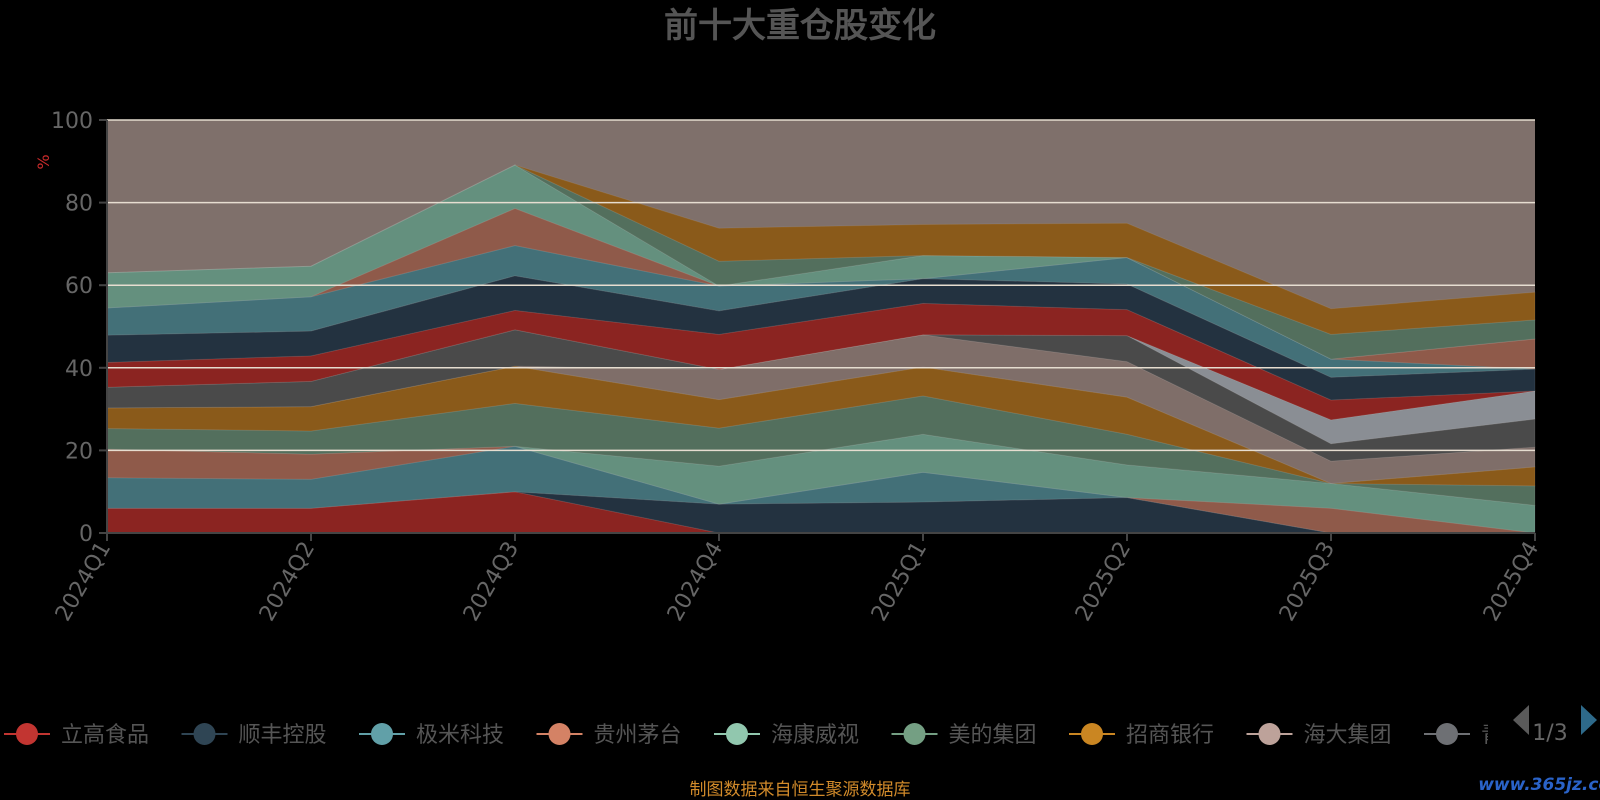 This screenshot has width=1600, height=800. Describe the element at coordinates (800, 790) in the screenshot. I see `data-source-note: 制图数据来自恒生聚源数据库` at that location.